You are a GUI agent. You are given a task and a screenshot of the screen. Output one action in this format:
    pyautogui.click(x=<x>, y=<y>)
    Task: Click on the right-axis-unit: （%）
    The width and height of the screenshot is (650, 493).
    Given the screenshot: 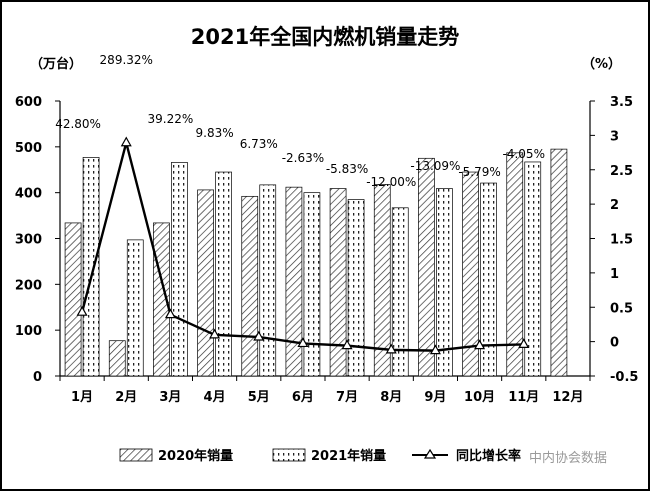 What is the action you would take?
    pyautogui.click(x=601, y=64)
    